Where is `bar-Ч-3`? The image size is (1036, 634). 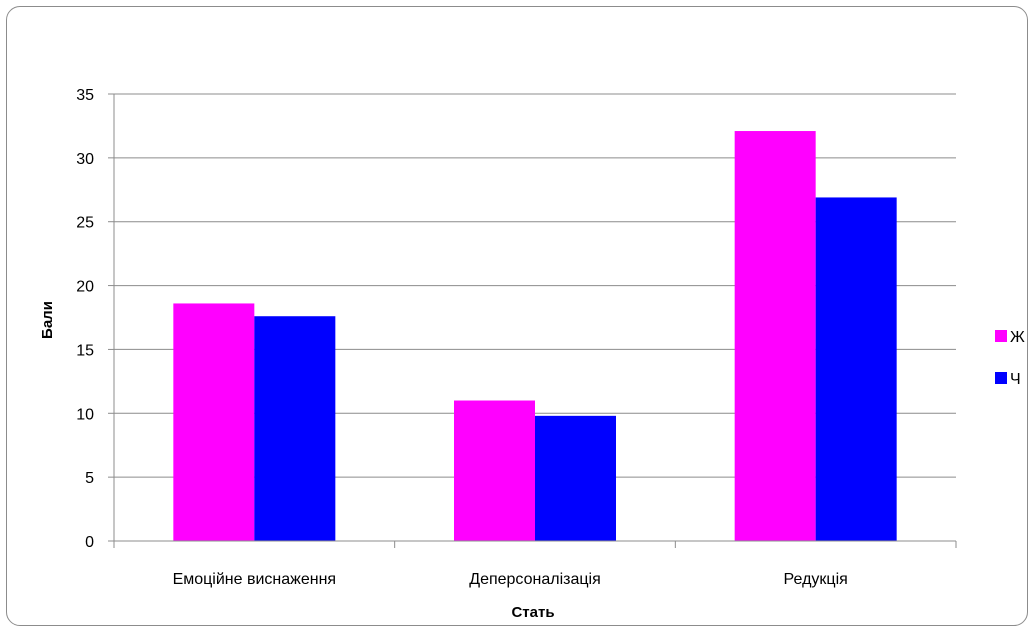
bar-Ч-3 is located at coordinates (856, 369).